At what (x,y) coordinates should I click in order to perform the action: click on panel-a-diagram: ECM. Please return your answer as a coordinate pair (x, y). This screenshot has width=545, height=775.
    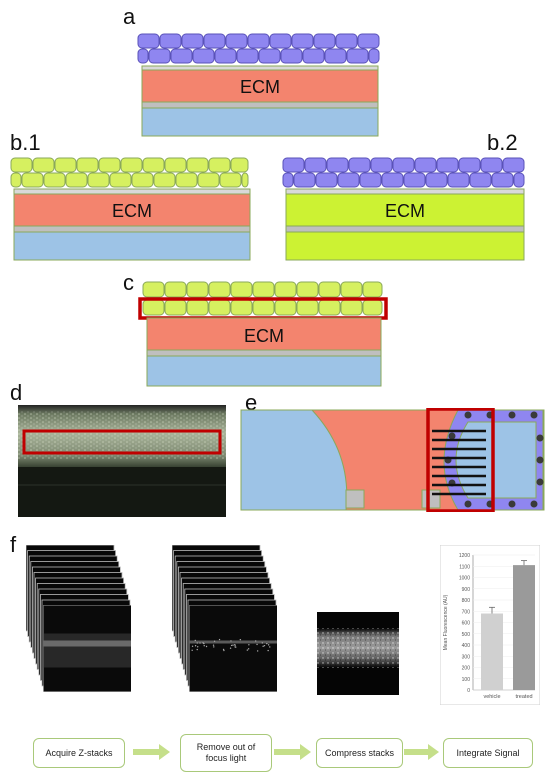
    Looking at the image, I should click on (260, 84).